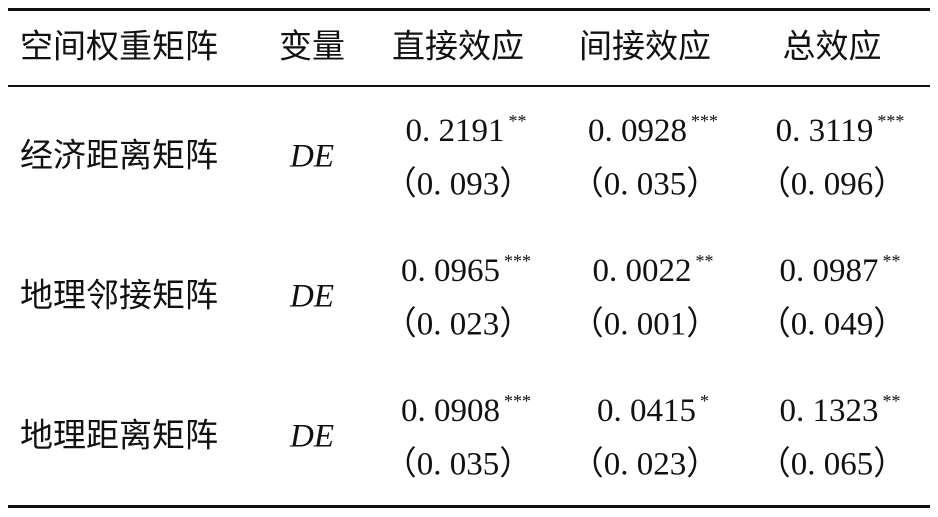  I want to click on coefficient: 0. 0022 **, so click(653, 270).